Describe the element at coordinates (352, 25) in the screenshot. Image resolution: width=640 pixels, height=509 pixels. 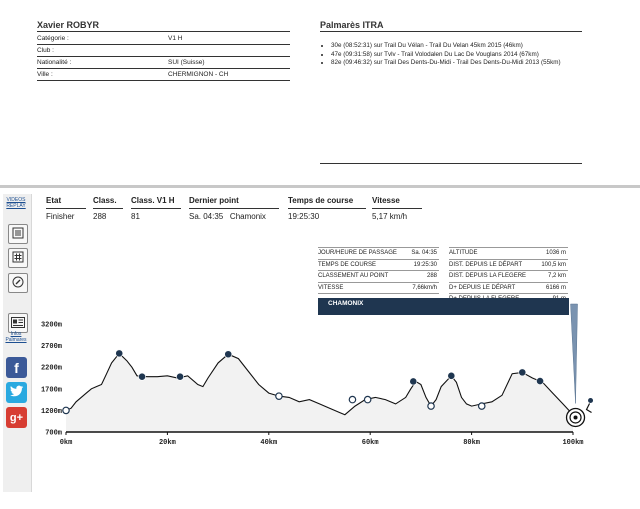
I see `palmares-title: Palmarès ITRA` at that location.